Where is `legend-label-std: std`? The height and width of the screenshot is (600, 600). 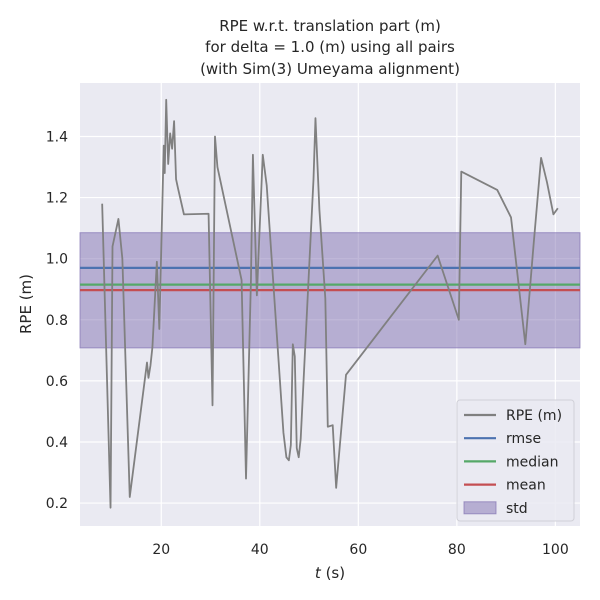 legend-label-std: std is located at coordinates (517, 509).